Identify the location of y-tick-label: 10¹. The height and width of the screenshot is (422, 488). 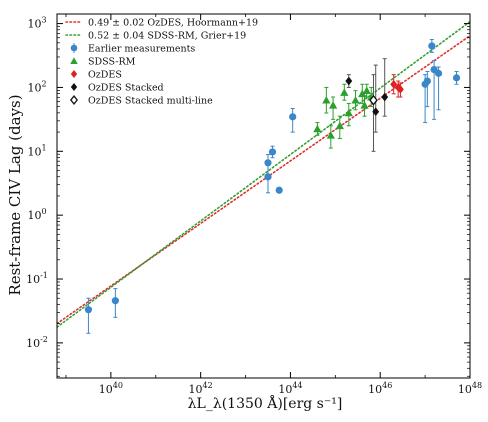
(36, 150).